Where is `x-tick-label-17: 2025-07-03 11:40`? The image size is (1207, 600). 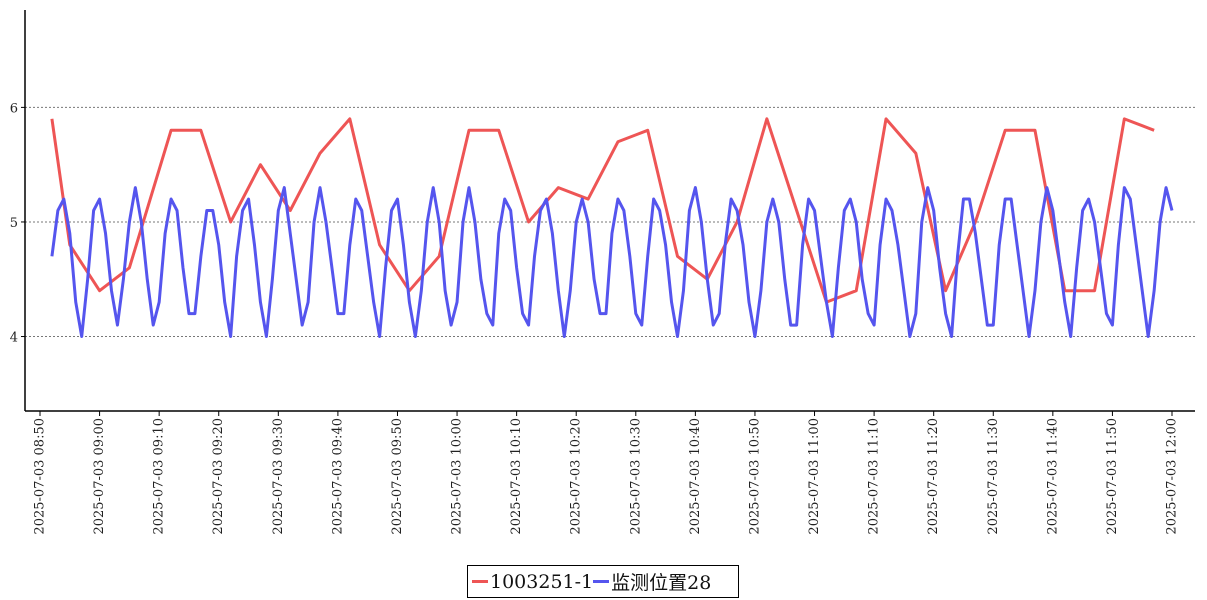
x-tick-label-17: 2025-07-03 11:40 is located at coordinates (1052, 476).